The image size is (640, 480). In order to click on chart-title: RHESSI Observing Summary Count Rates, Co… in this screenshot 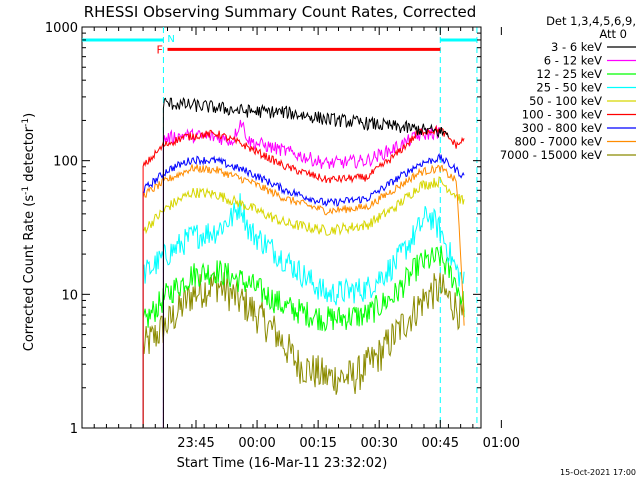, I will do `click(280, 12)`.